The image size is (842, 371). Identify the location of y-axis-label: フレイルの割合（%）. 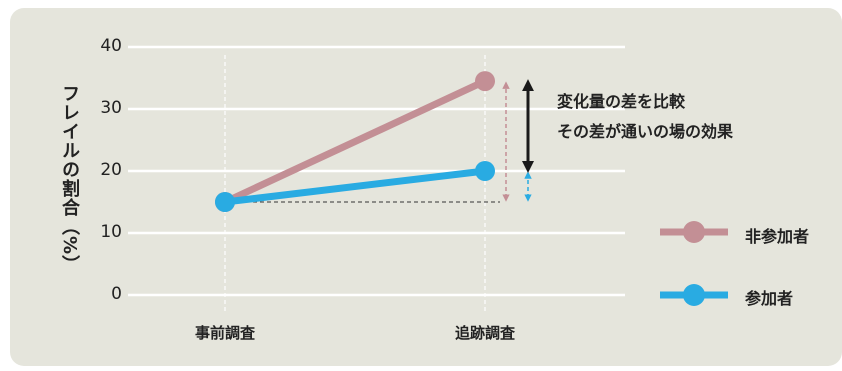
(69, 179).